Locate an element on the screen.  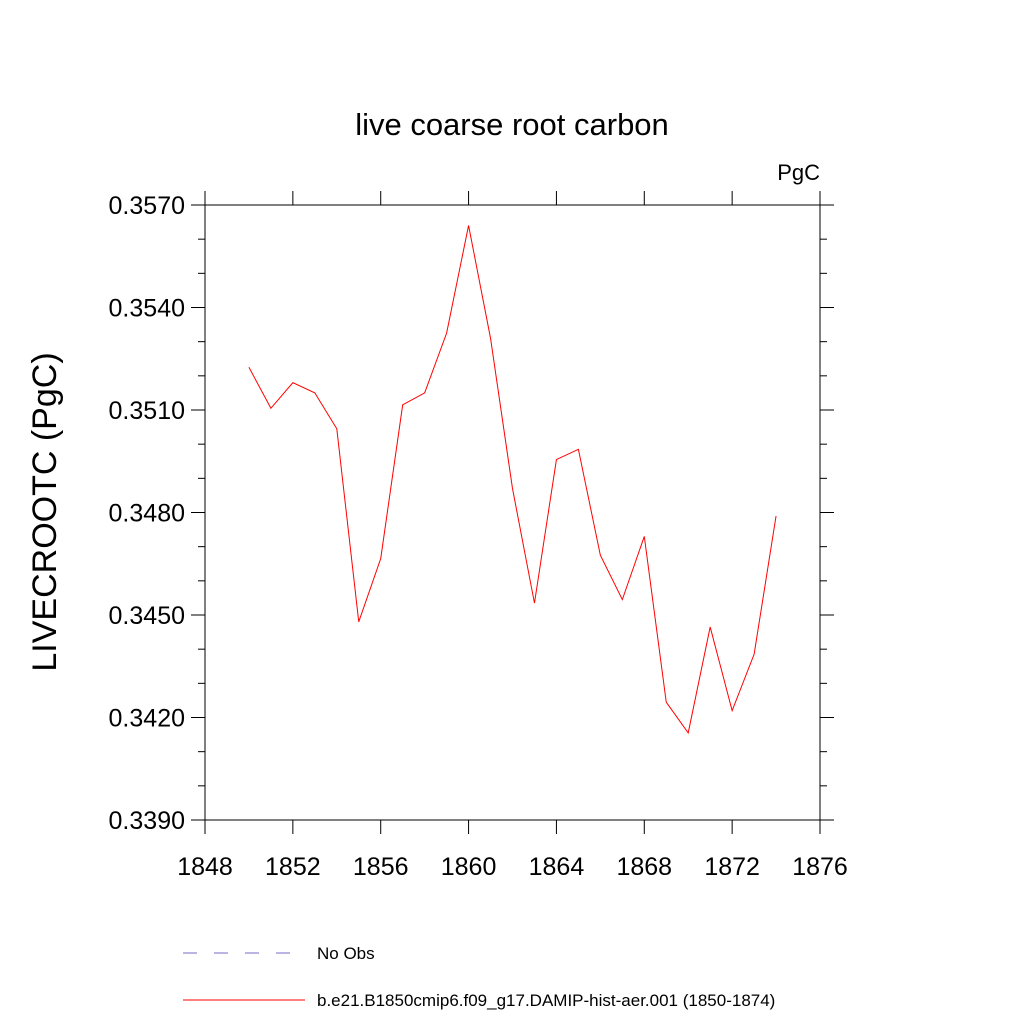
x-tick-label: 1868 is located at coordinates (644, 867).